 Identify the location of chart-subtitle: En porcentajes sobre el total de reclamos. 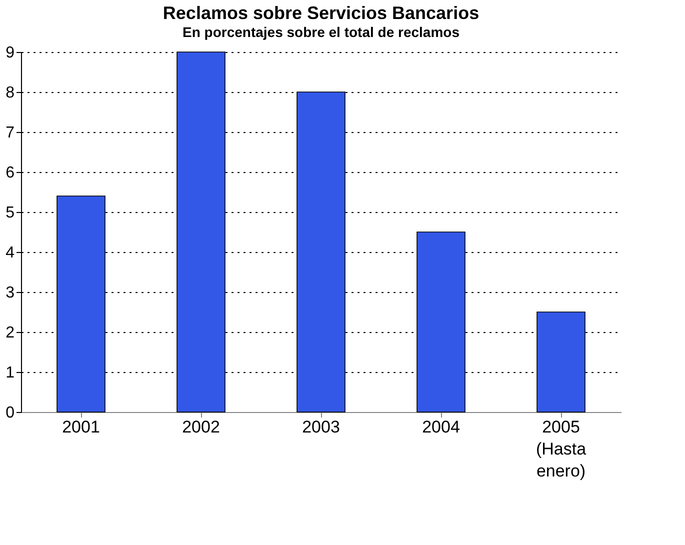
(321, 32).